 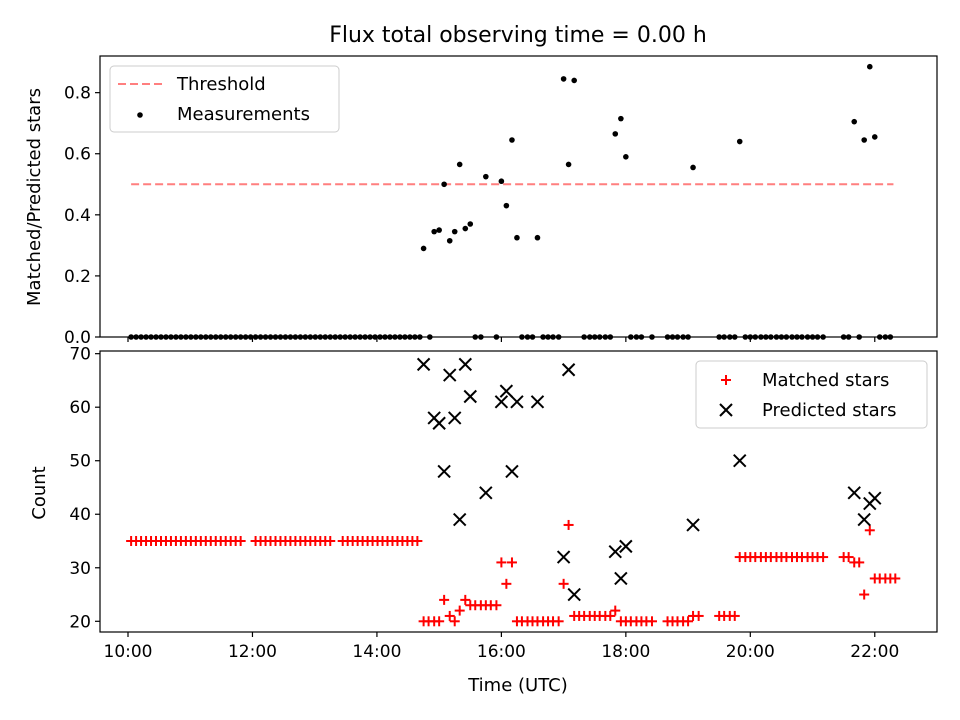 What do you see at coordinates (726, 380) in the screenshot?
I see `legend-matched-swatch` at bounding box center [726, 380].